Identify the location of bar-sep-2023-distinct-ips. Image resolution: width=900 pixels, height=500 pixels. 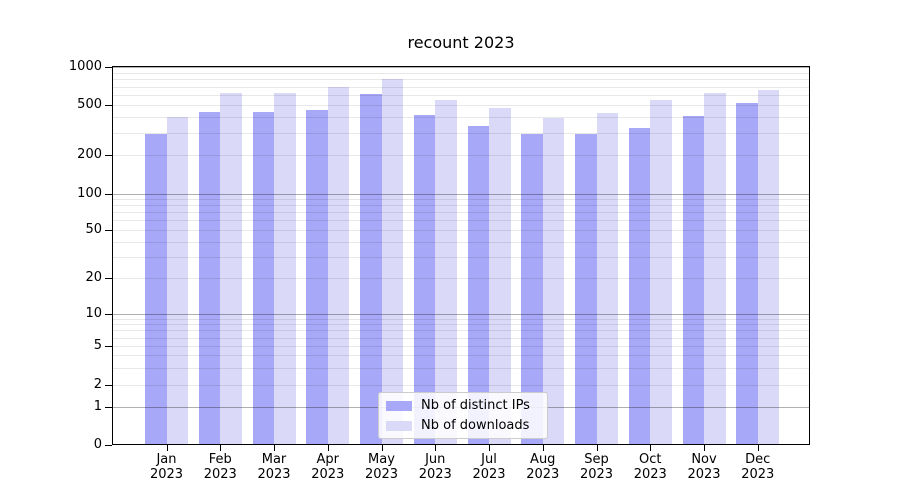
(586, 289).